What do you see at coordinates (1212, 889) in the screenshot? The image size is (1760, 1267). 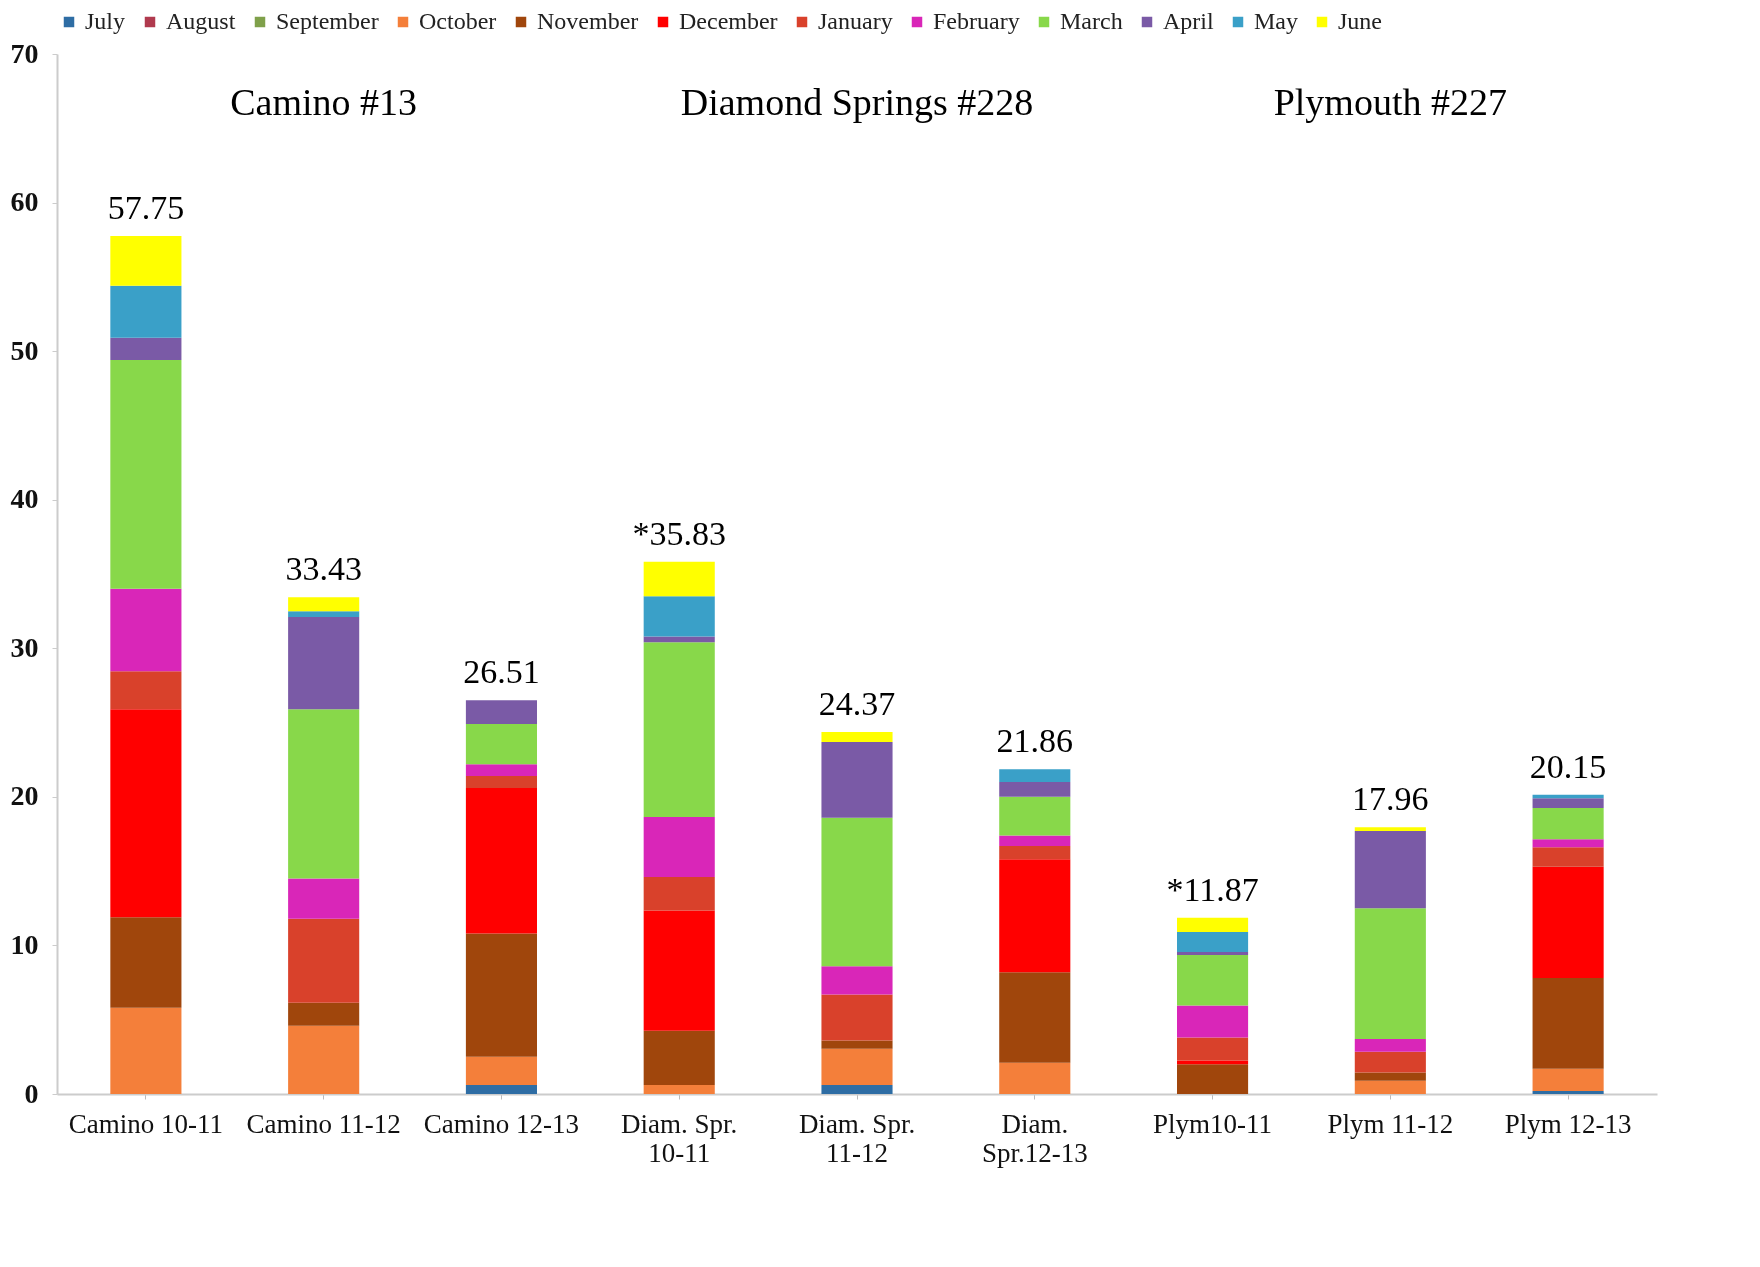 I see `total-label: *11.87` at bounding box center [1212, 889].